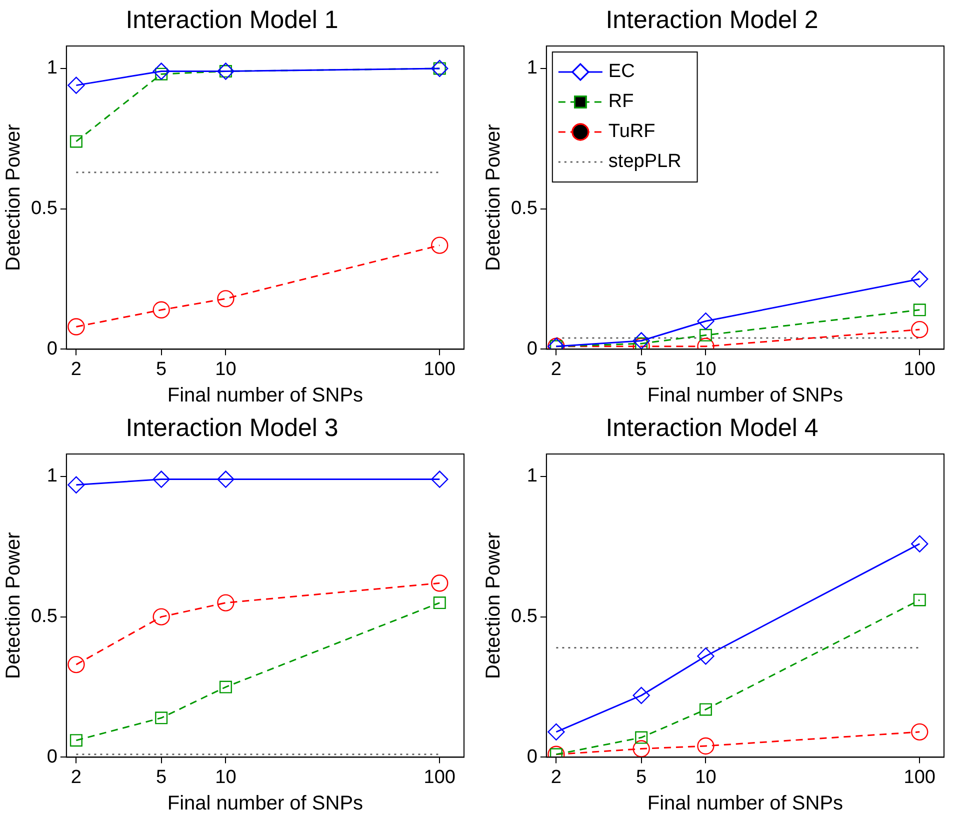 This screenshot has width=965, height=820. What do you see at coordinates (712, 20) in the screenshot?
I see `chart-title: Interaction Model 2` at bounding box center [712, 20].